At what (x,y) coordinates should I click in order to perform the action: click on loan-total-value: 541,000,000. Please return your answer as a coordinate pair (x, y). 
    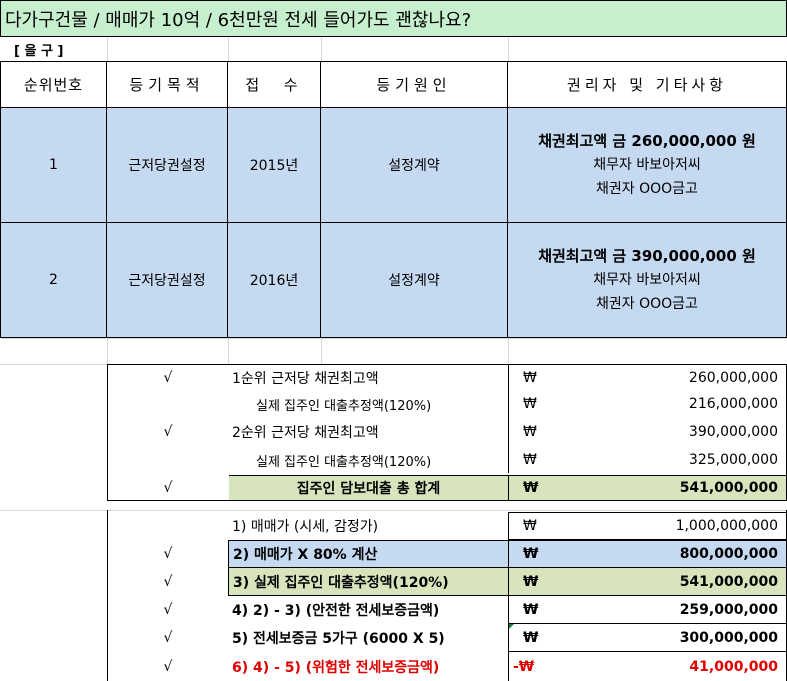
    Looking at the image, I should click on (728, 487).